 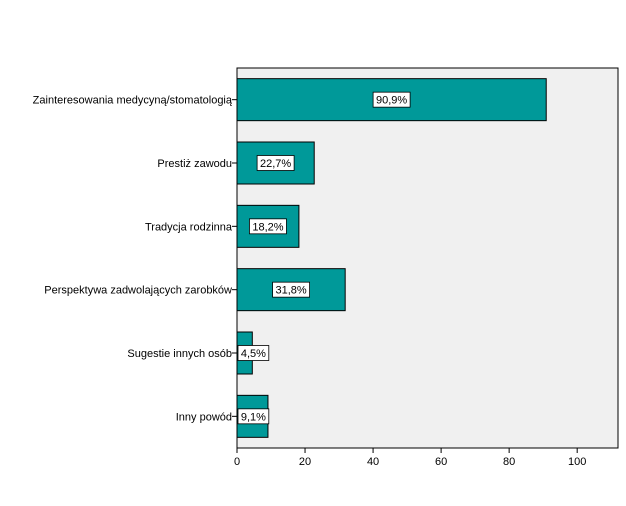 What do you see at coordinates (138, 291) in the screenshot?
I see `category-label-3: Perspektywa zadwolających zarobków` at bounding box center [138, 291].